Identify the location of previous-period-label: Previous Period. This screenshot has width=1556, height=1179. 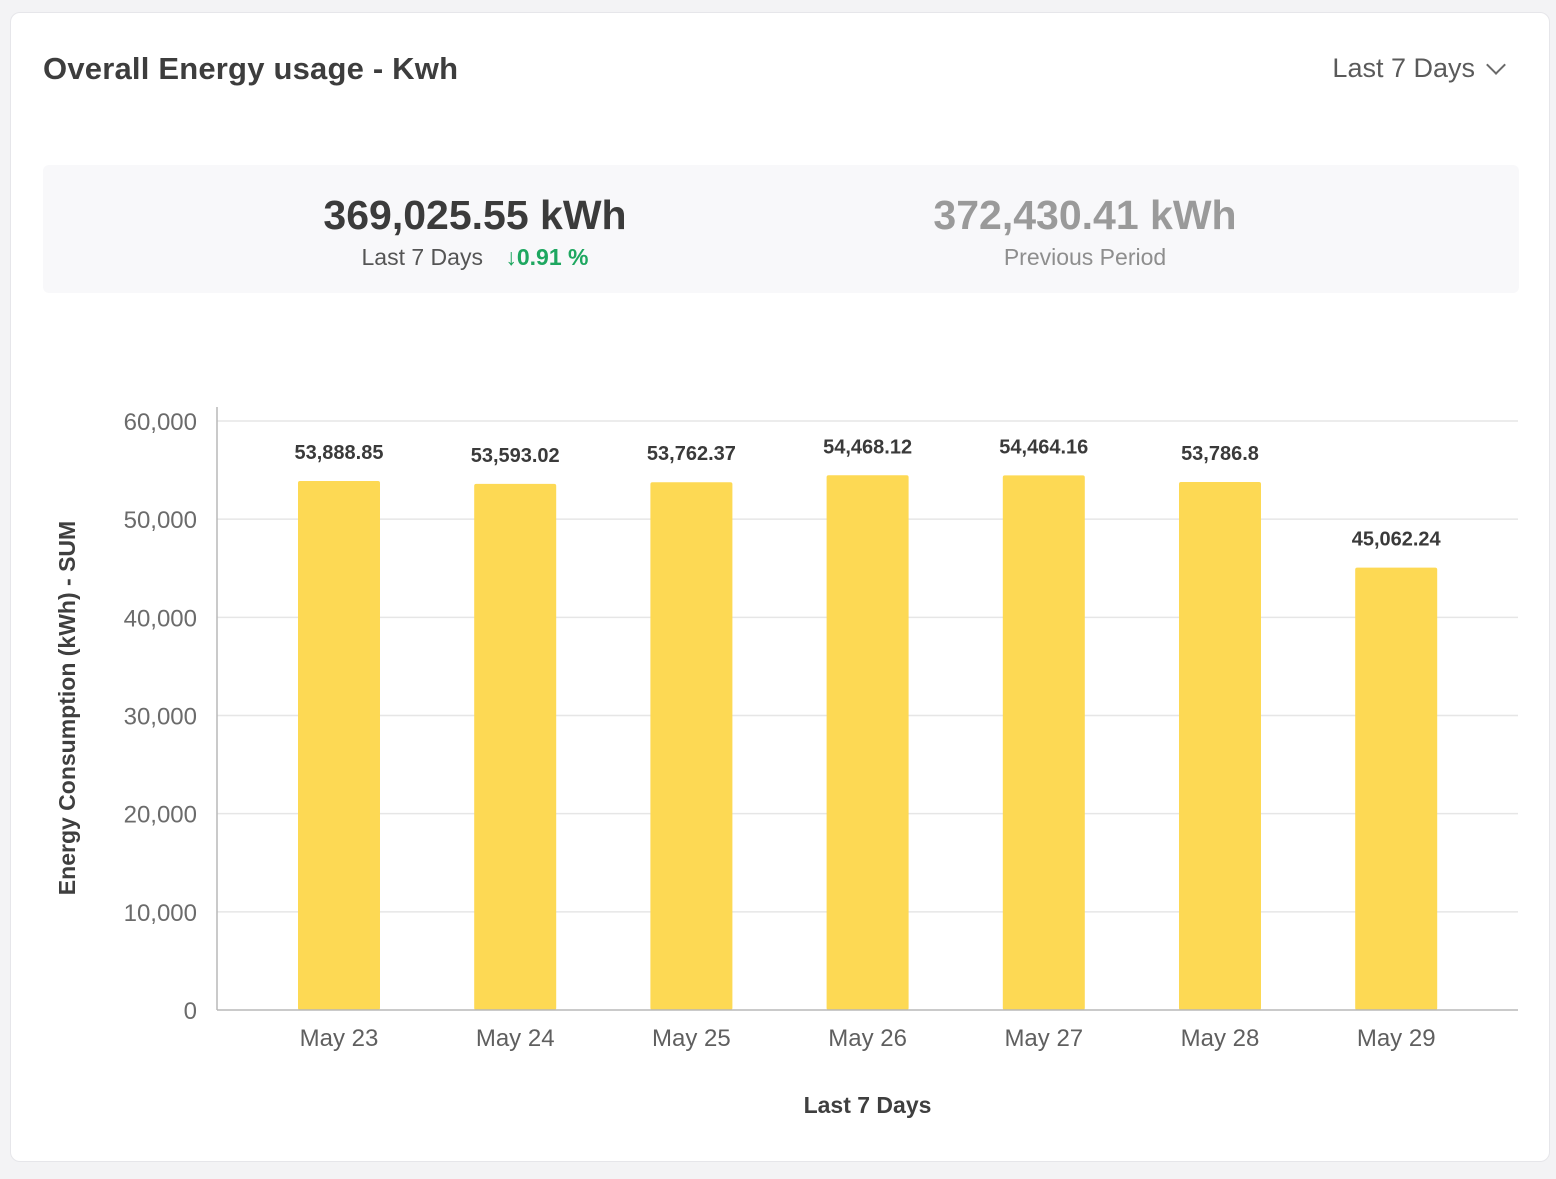
(1085, 257).